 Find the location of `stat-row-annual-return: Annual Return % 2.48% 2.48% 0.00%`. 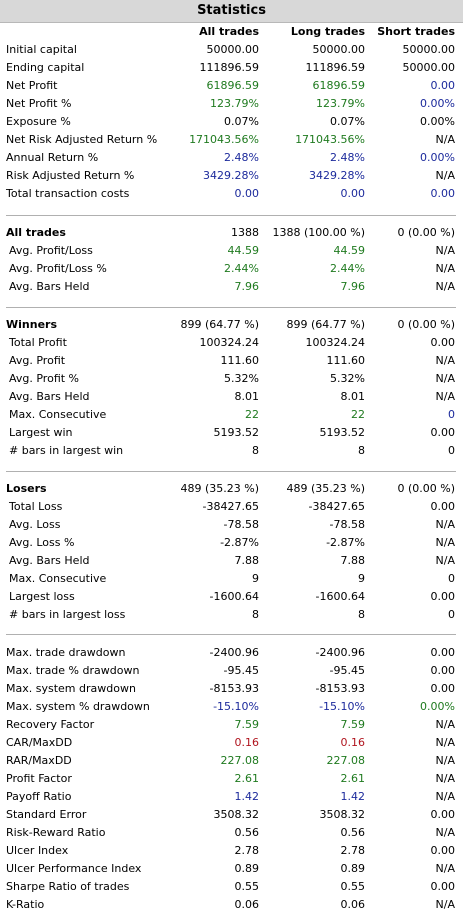

stat-row-annual-return: Annual Return % 2.48% 2.48% 0.00% is located at coordinates (231, 158).